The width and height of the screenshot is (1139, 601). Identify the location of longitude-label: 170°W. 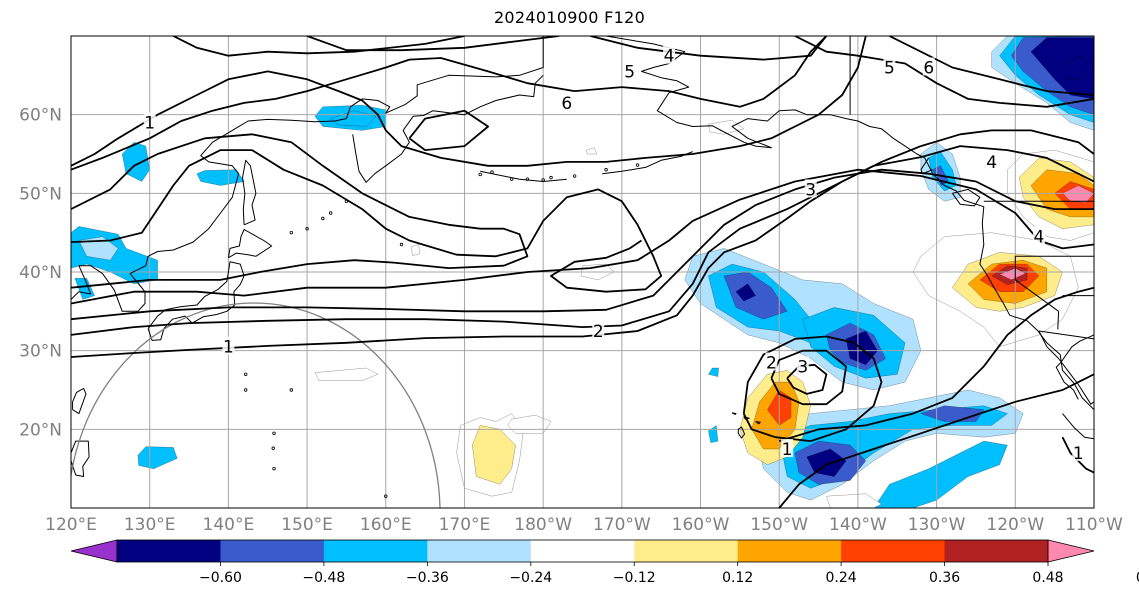
(622, 525).